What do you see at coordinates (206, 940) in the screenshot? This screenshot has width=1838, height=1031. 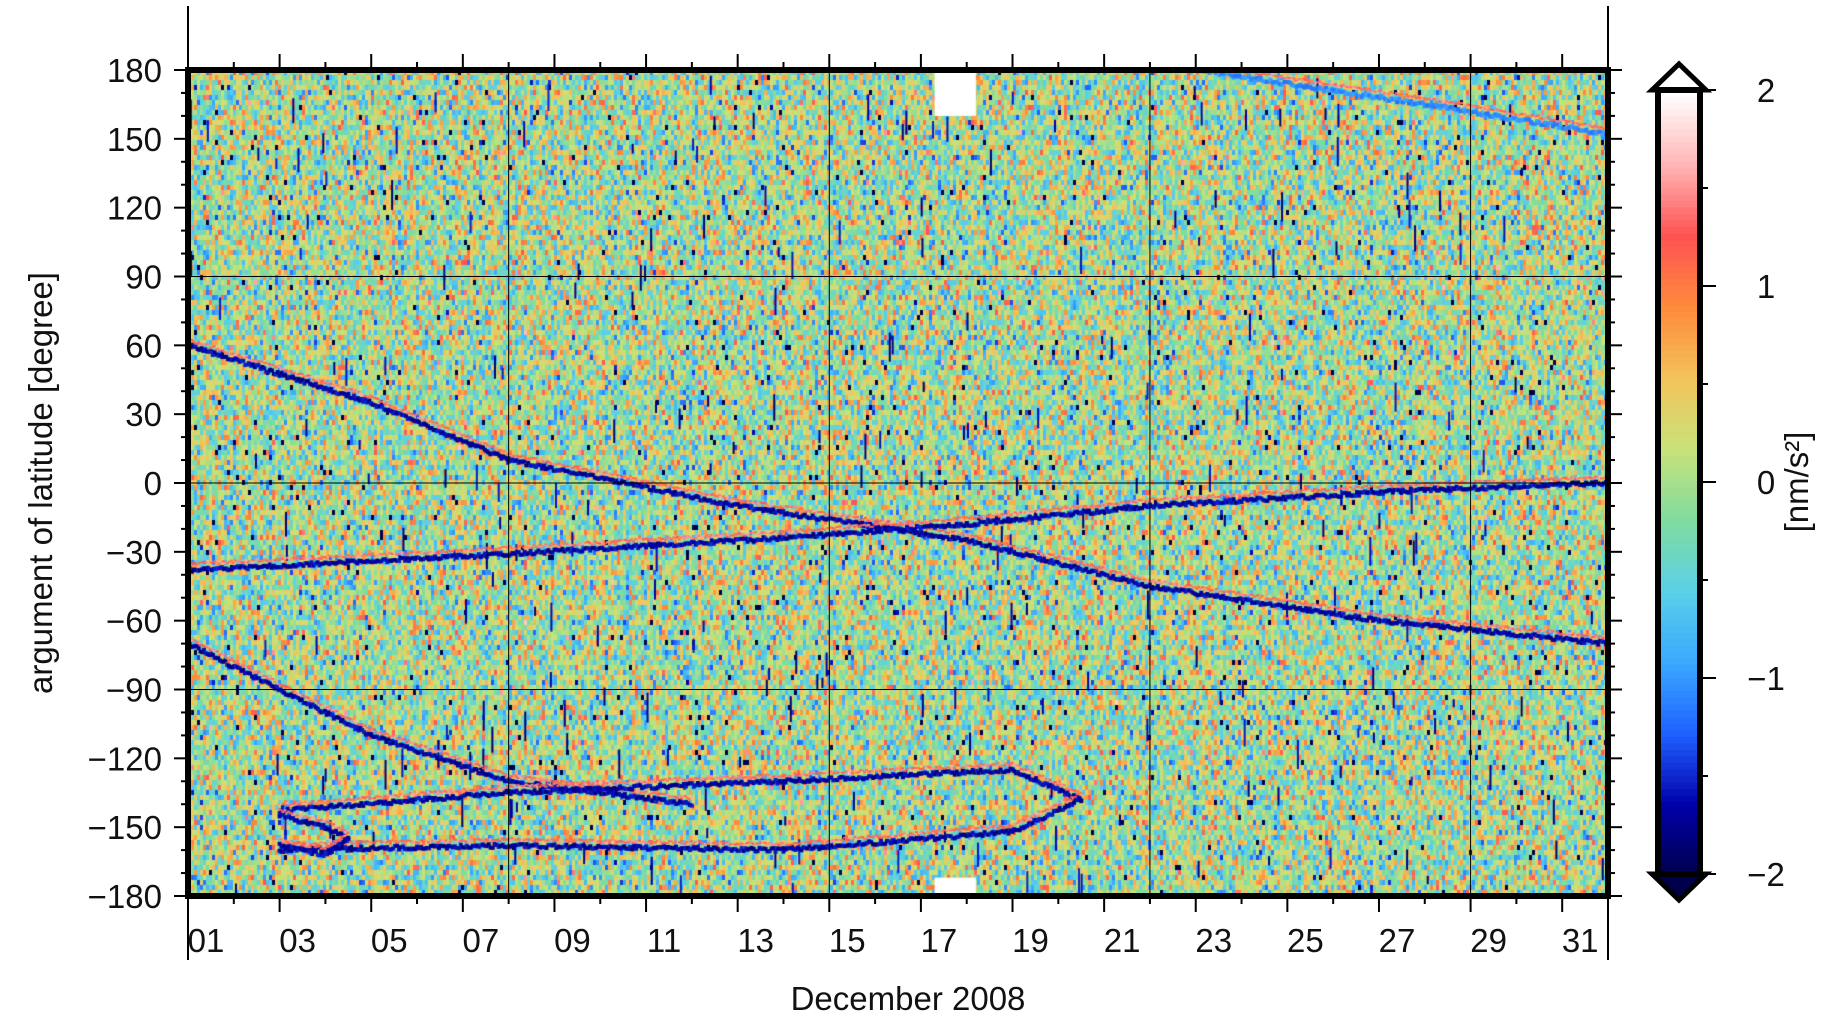 I see `x-tick-label: 01` at bounding box center [206, 940].